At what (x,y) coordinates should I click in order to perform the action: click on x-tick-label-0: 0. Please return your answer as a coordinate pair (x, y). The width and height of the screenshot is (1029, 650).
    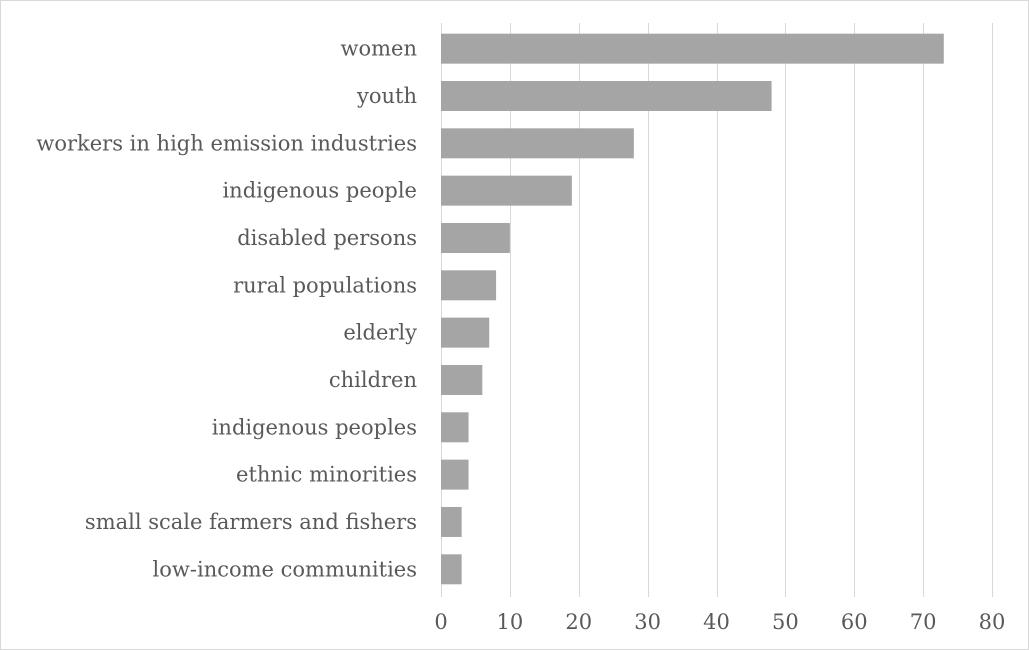
    Looking at the image, I should click on (440, 622).